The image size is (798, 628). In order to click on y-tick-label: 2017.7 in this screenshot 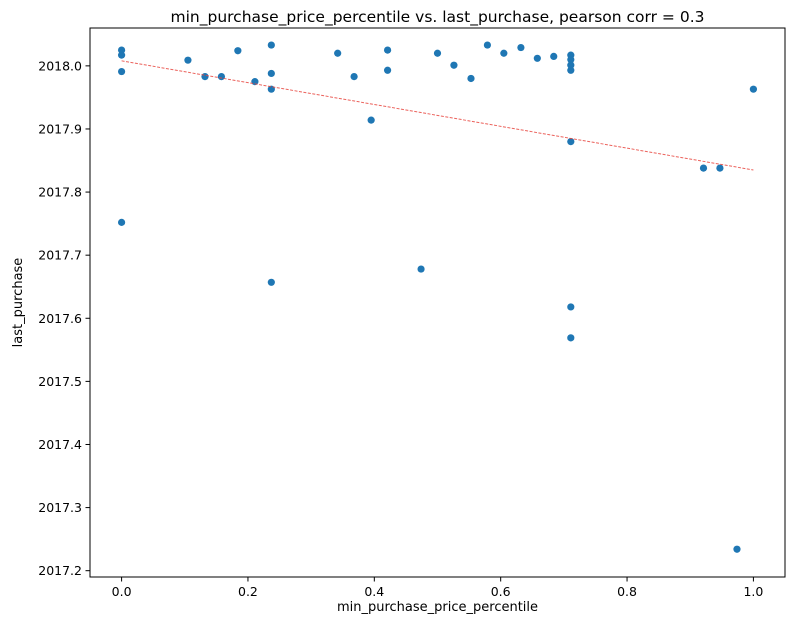, I will do `click(60, 255)`.